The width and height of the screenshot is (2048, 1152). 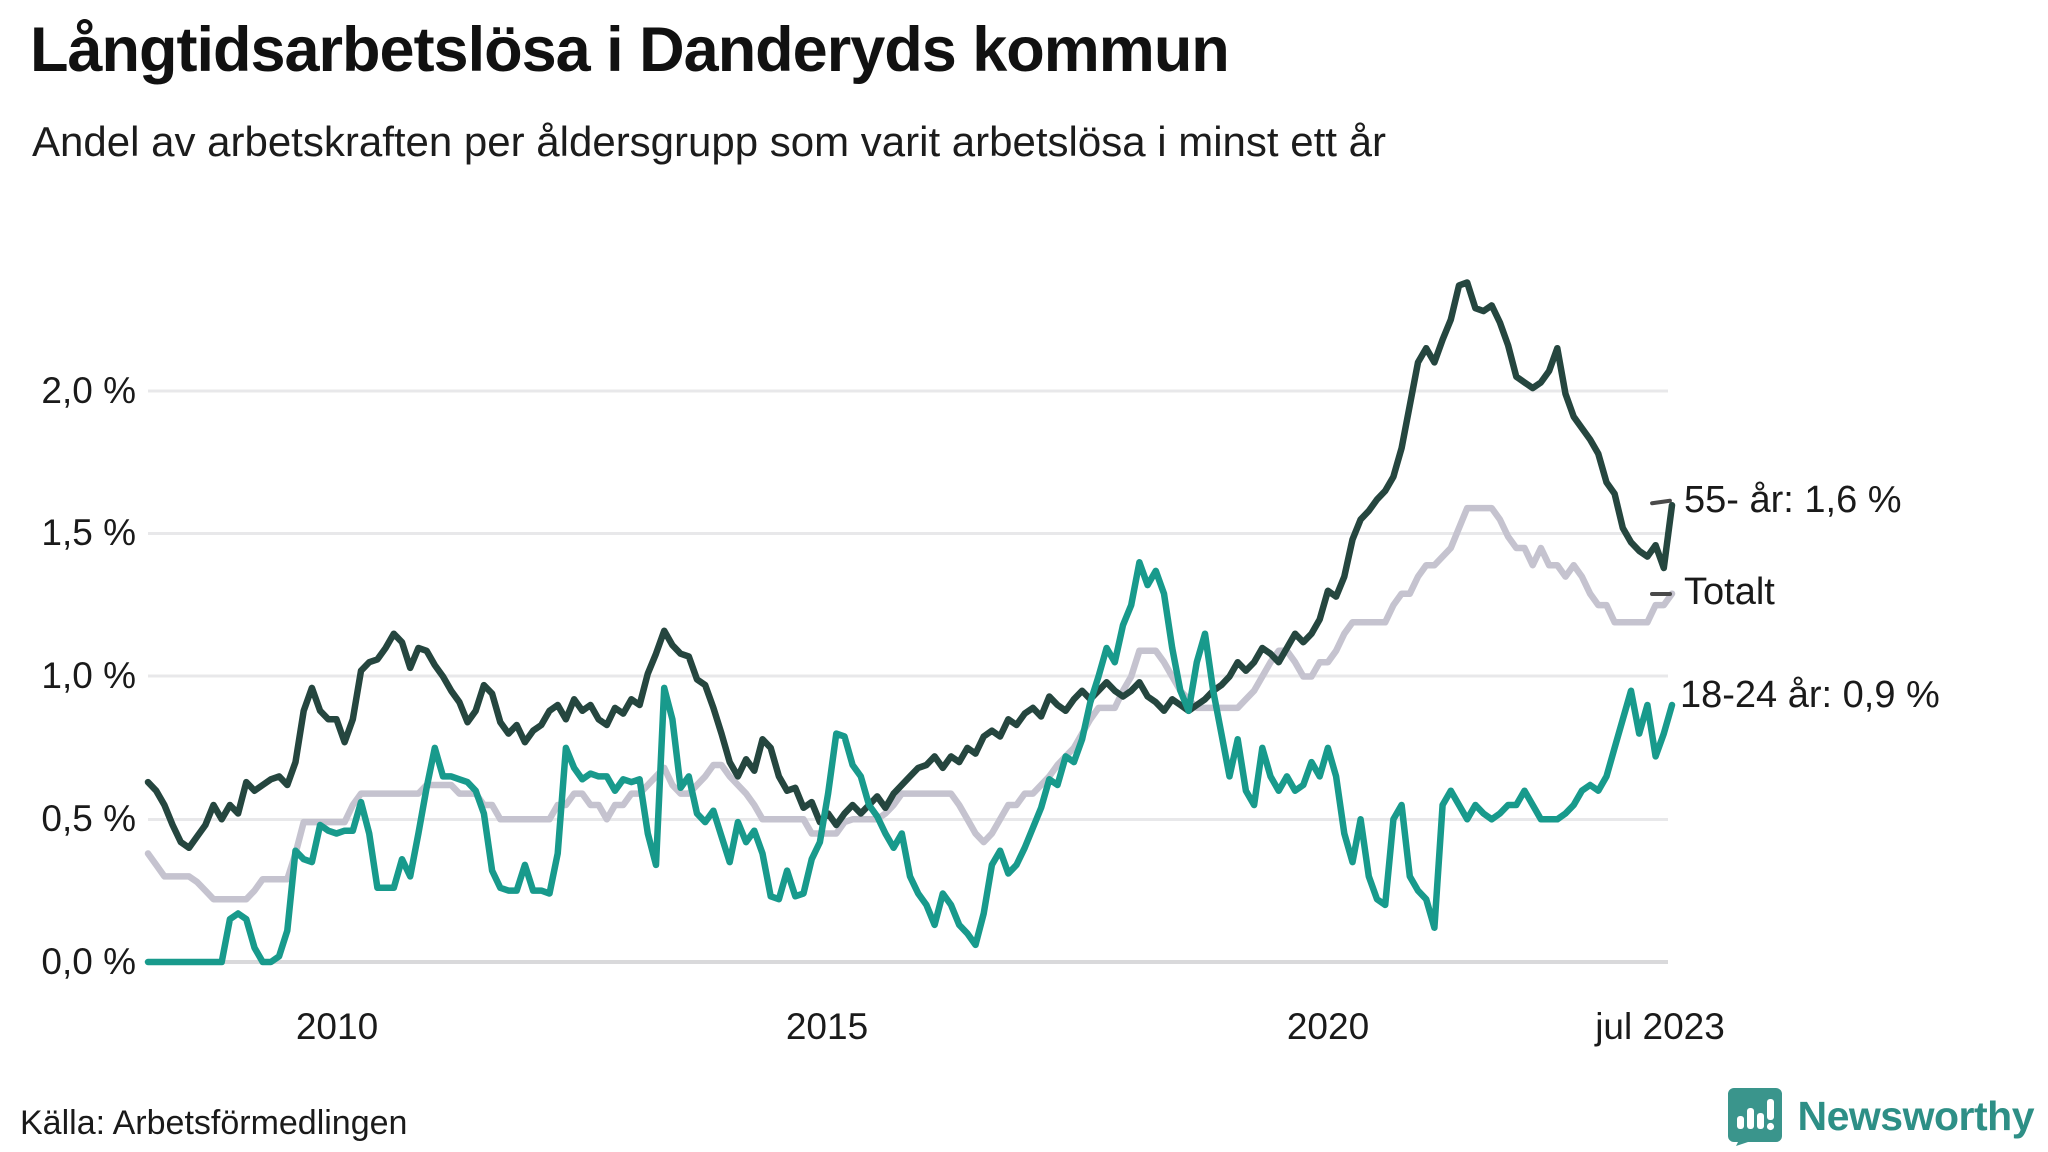 I want to click on y-tick-1-5: 1,5 %, so click(x=88, y=532).